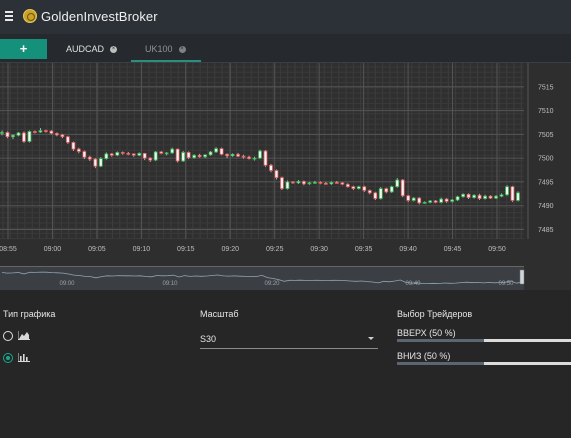 Image resolution: width=571 pixels, height=438 pixels. Describe the element at coordinates (142, 249) in the screenshot. I see `x-tick-label: 09:10` at that location.